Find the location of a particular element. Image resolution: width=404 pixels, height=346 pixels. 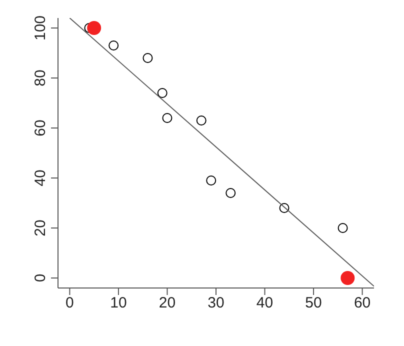

y-tick-label: 60 is located at coordinates (40, 128).